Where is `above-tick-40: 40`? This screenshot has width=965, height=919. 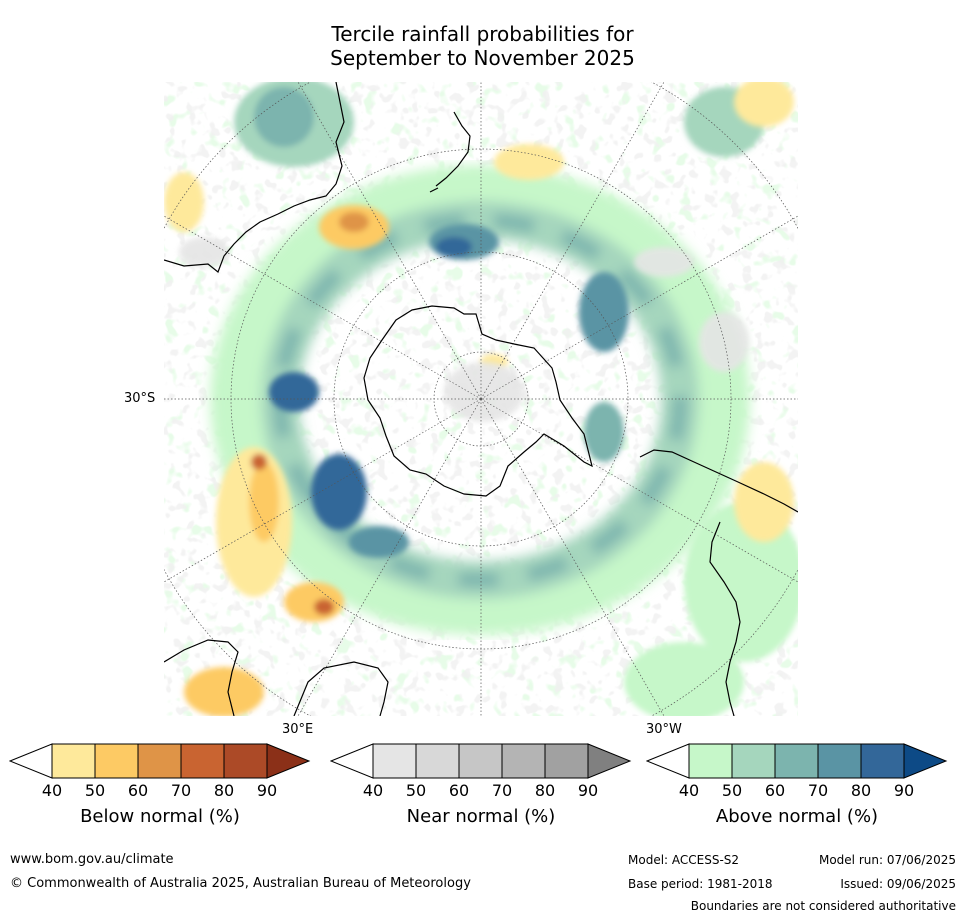
above-tick-40: 40 is located at coordinates (689, 790).